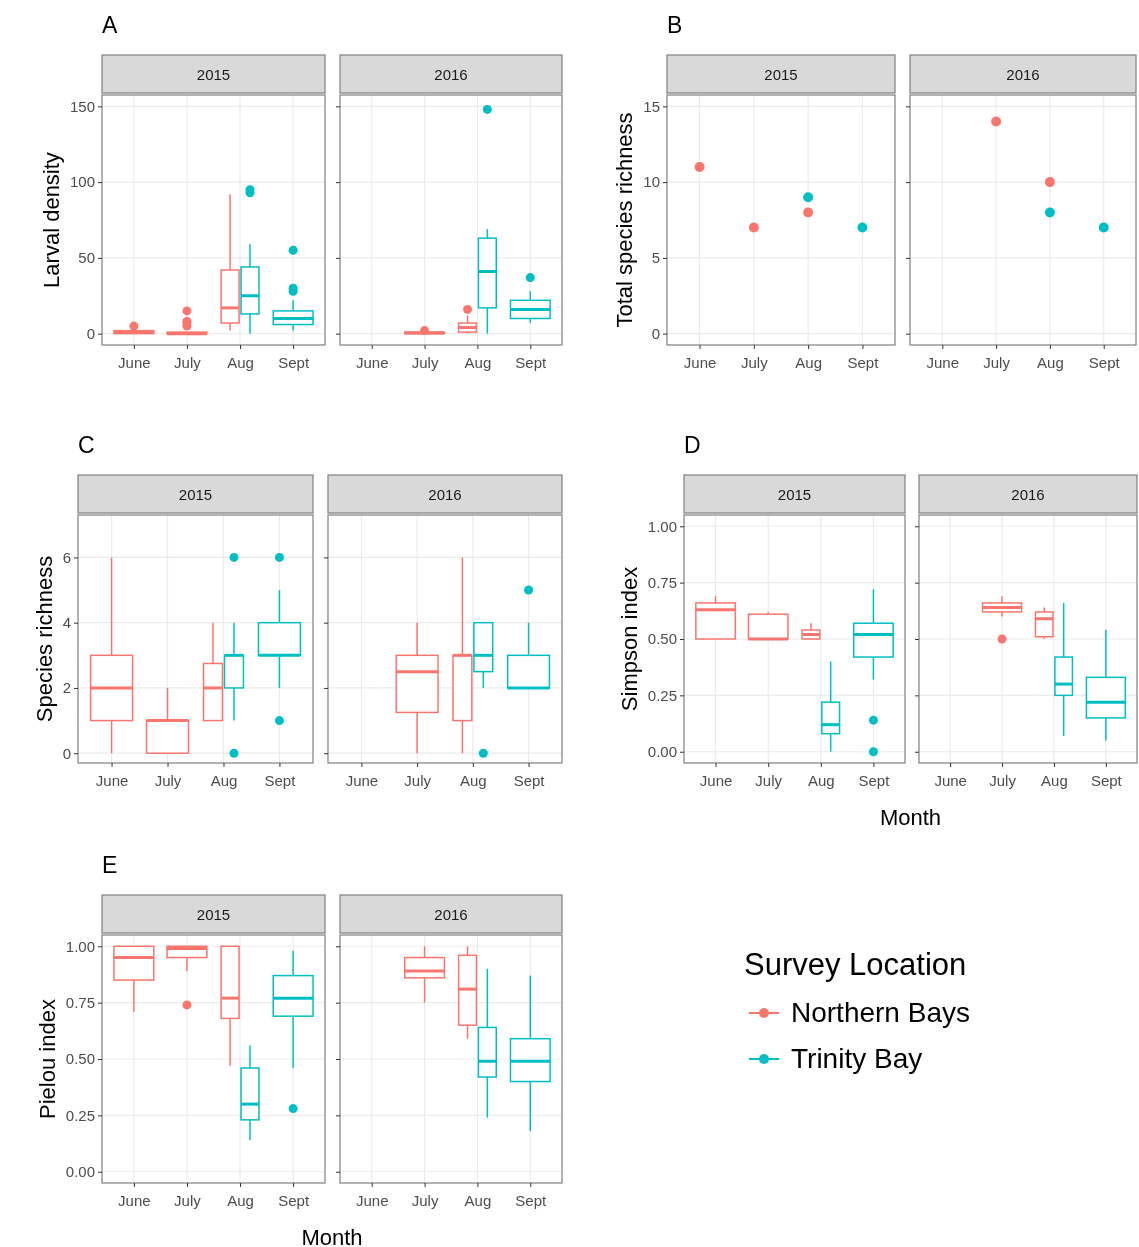  Describe the element at coordinates (651, 106) in the screenshot. I see `y-tick-label: 15` at that location.